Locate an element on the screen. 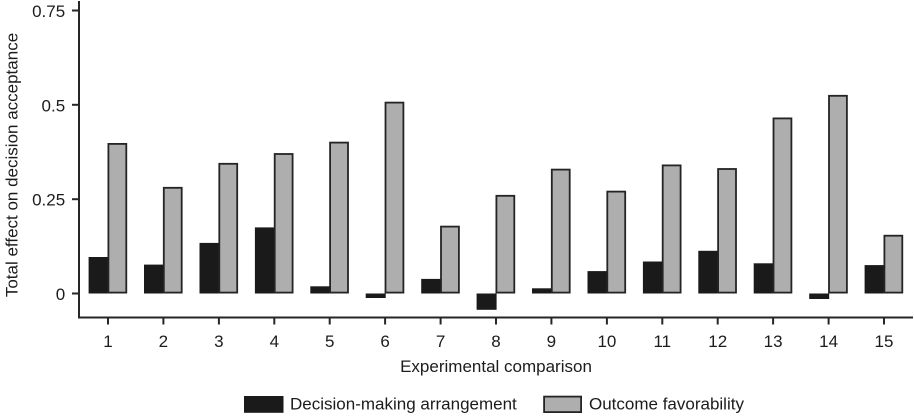 The height and width of the screenshot is (420, 914). svg-text: 0.25 is located at coordinates (48, 200).